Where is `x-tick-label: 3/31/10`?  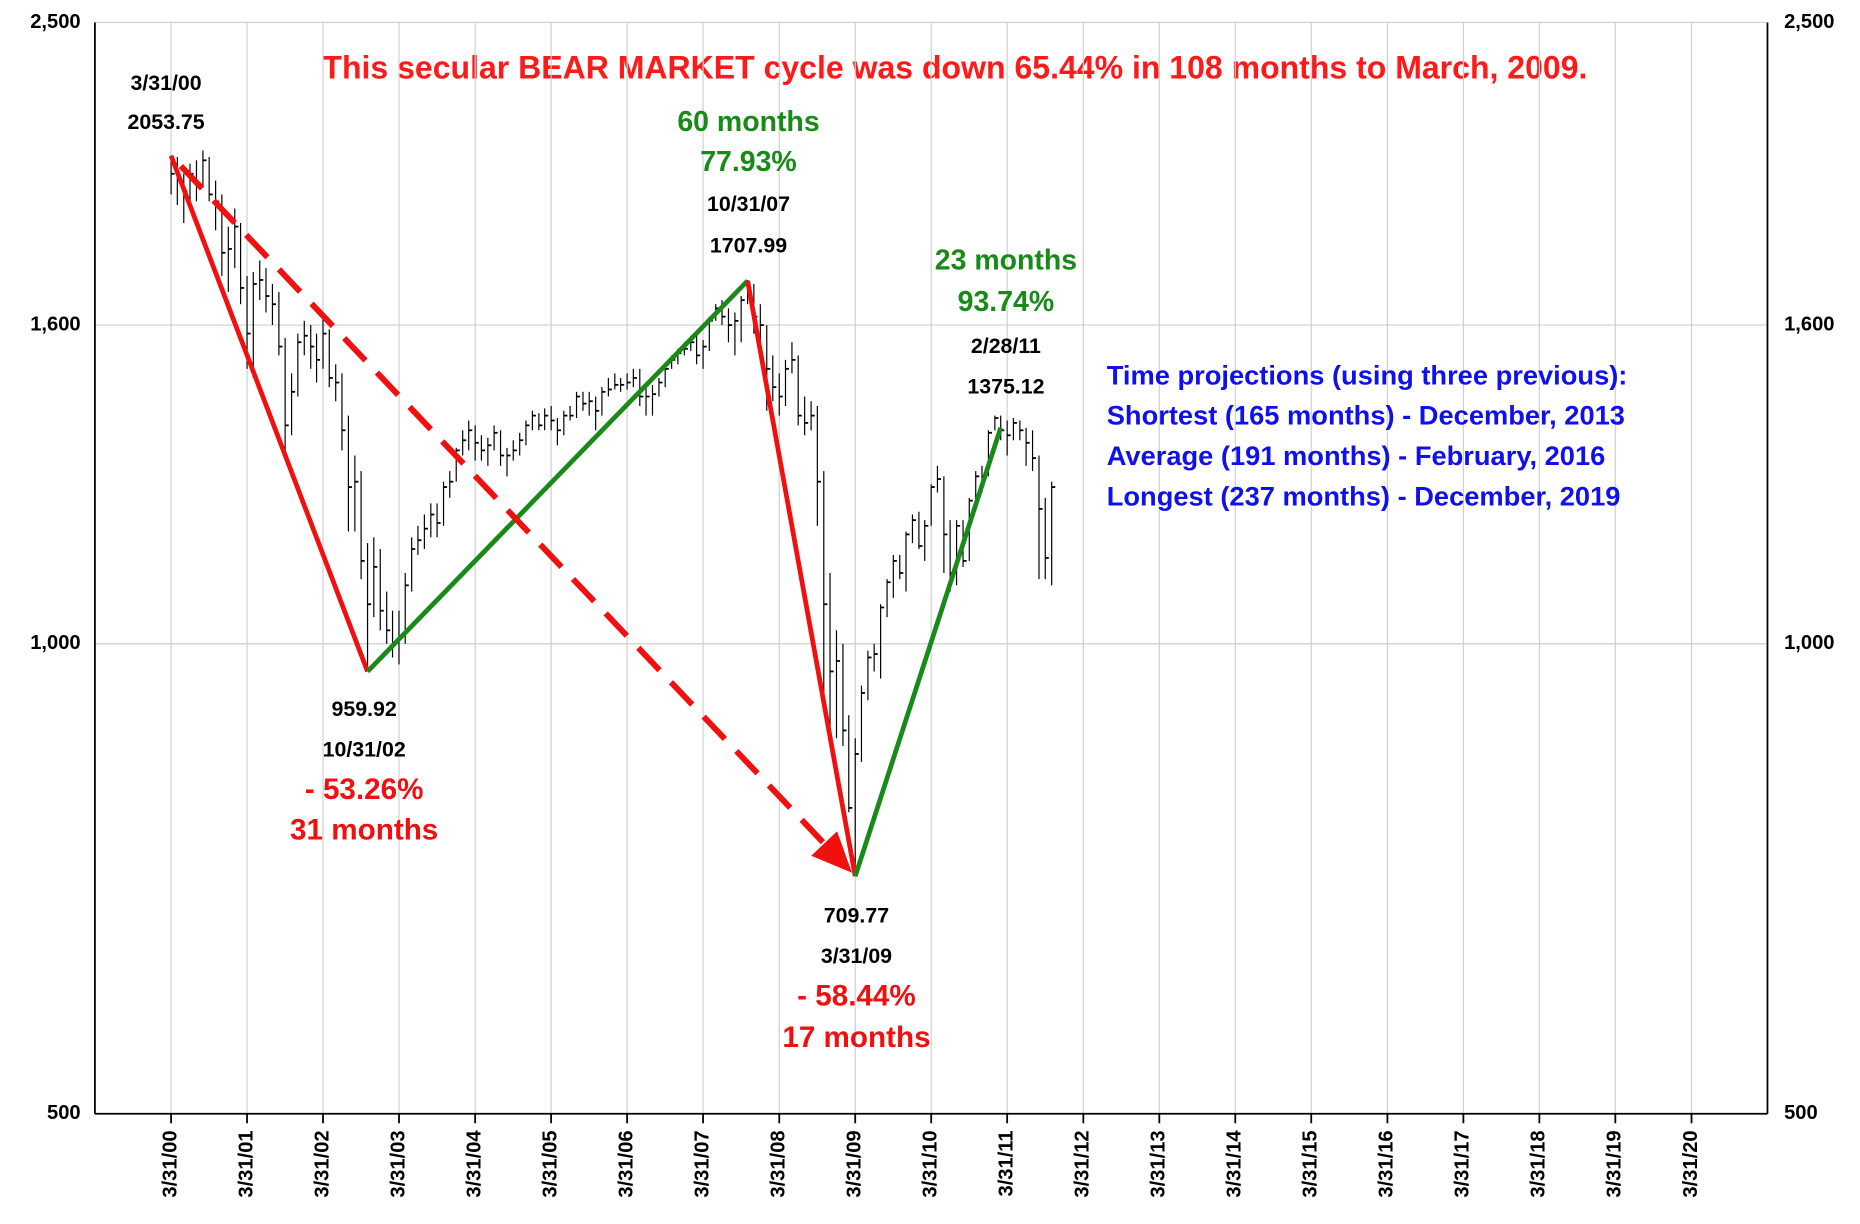 x-tick-label: 3/31/10 is located at coordinates (931, 1163).